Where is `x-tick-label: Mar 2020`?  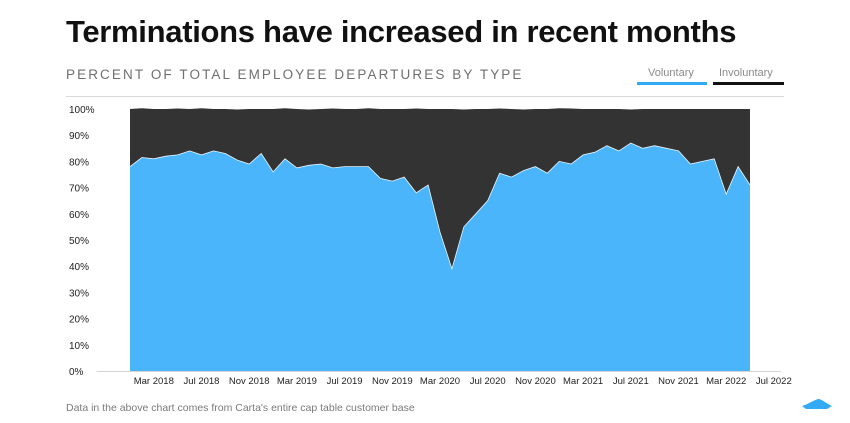 x-tick-label: Mar 2020 is located at coordinates (440, 381).